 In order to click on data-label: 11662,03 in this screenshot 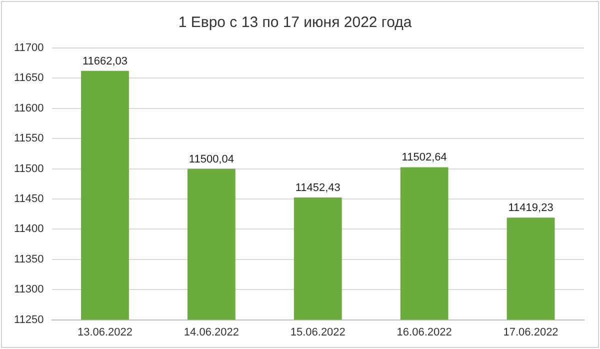, I will do `click(105, 61)`.